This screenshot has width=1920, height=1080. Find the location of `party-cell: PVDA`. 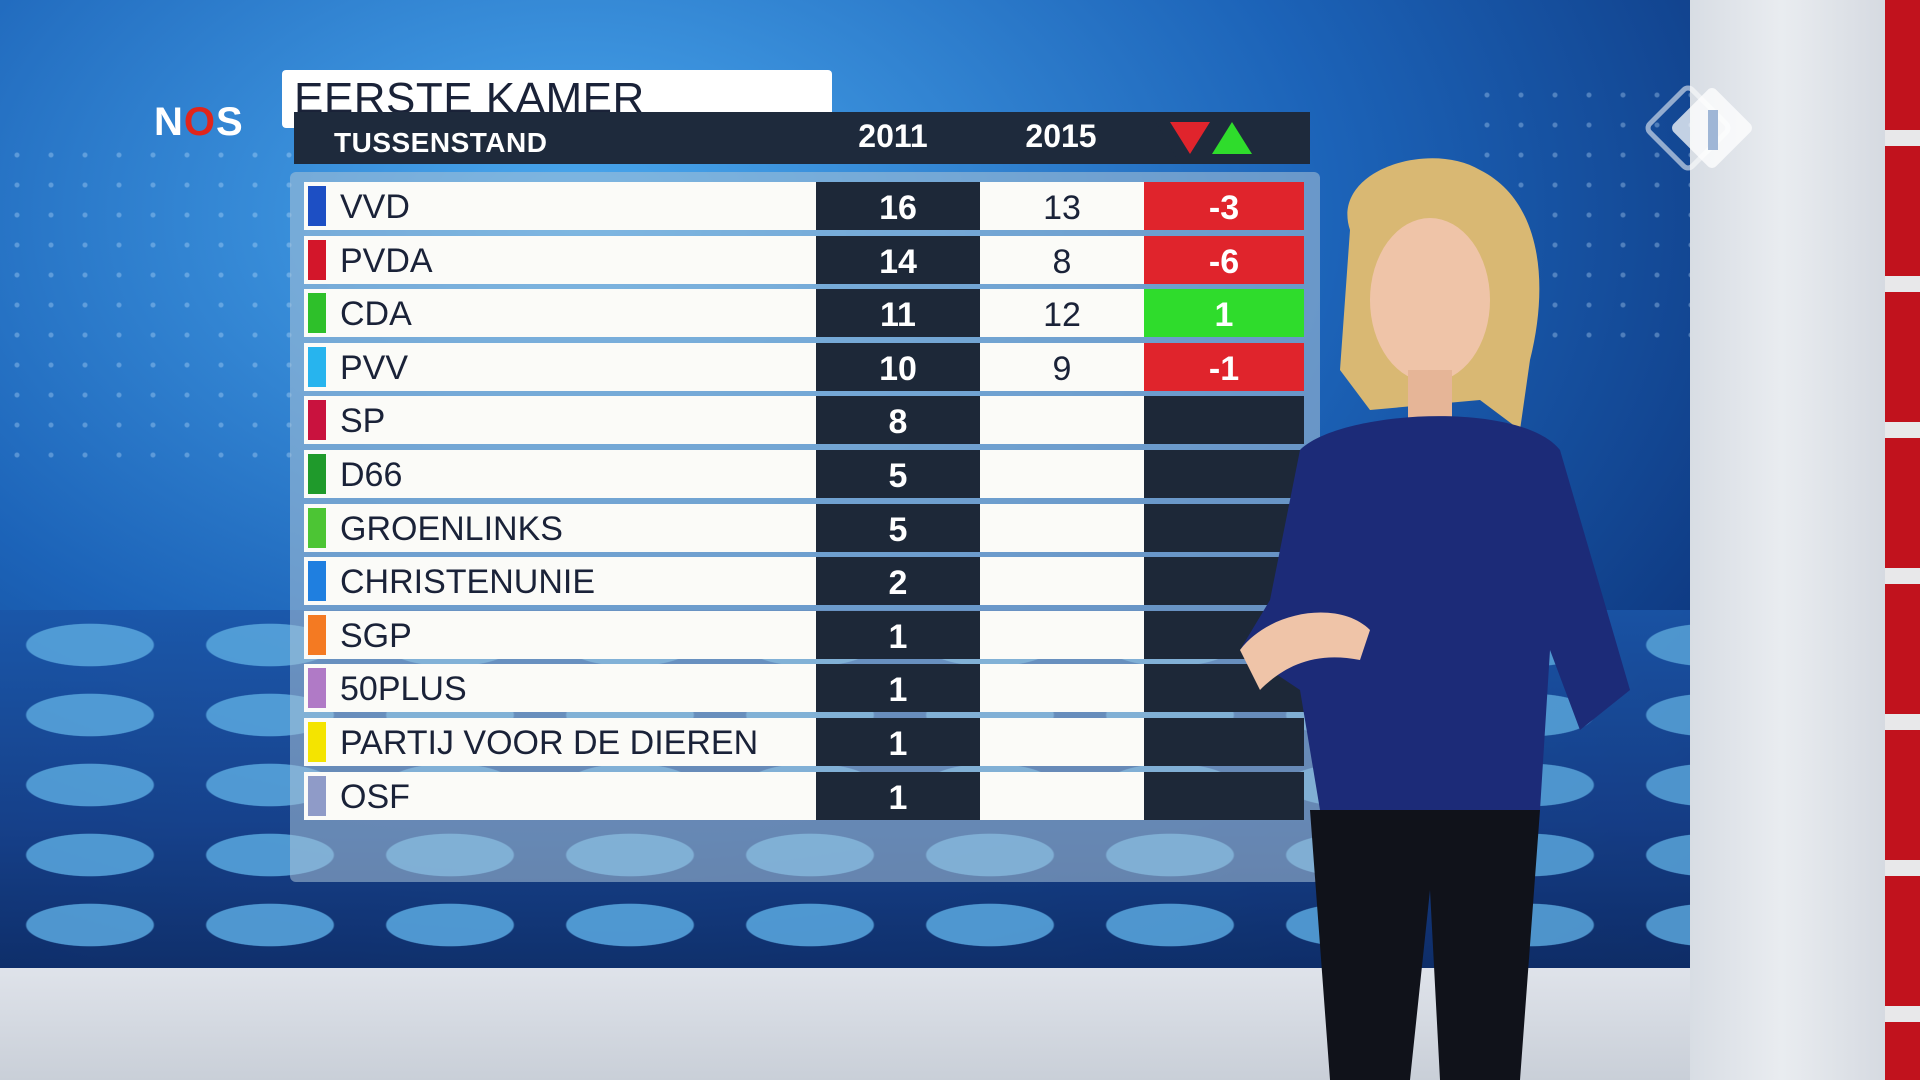

party-cell: PVDA is located at coordinates (560, 259).